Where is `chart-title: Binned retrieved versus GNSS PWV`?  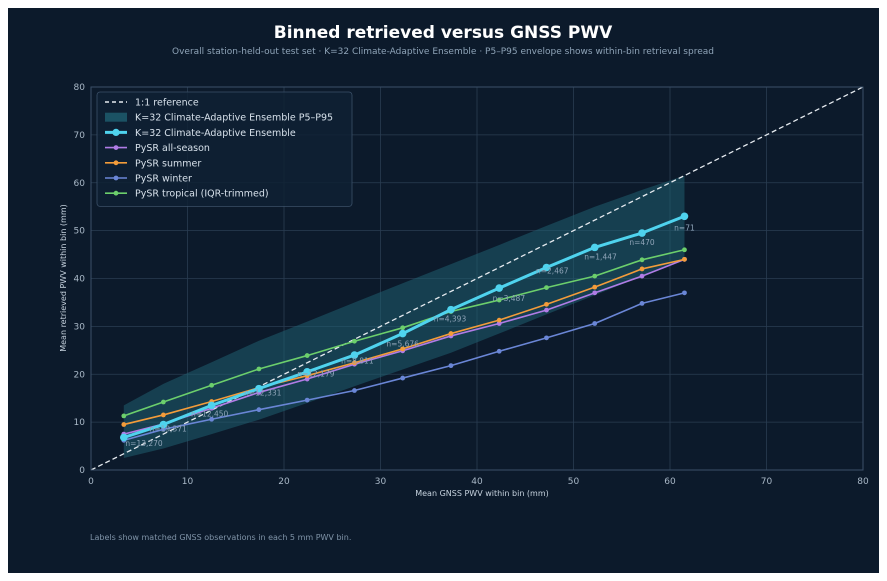 chart-title: Binned retrieved versus GNSS PWV is located at coordinates (443, 33).